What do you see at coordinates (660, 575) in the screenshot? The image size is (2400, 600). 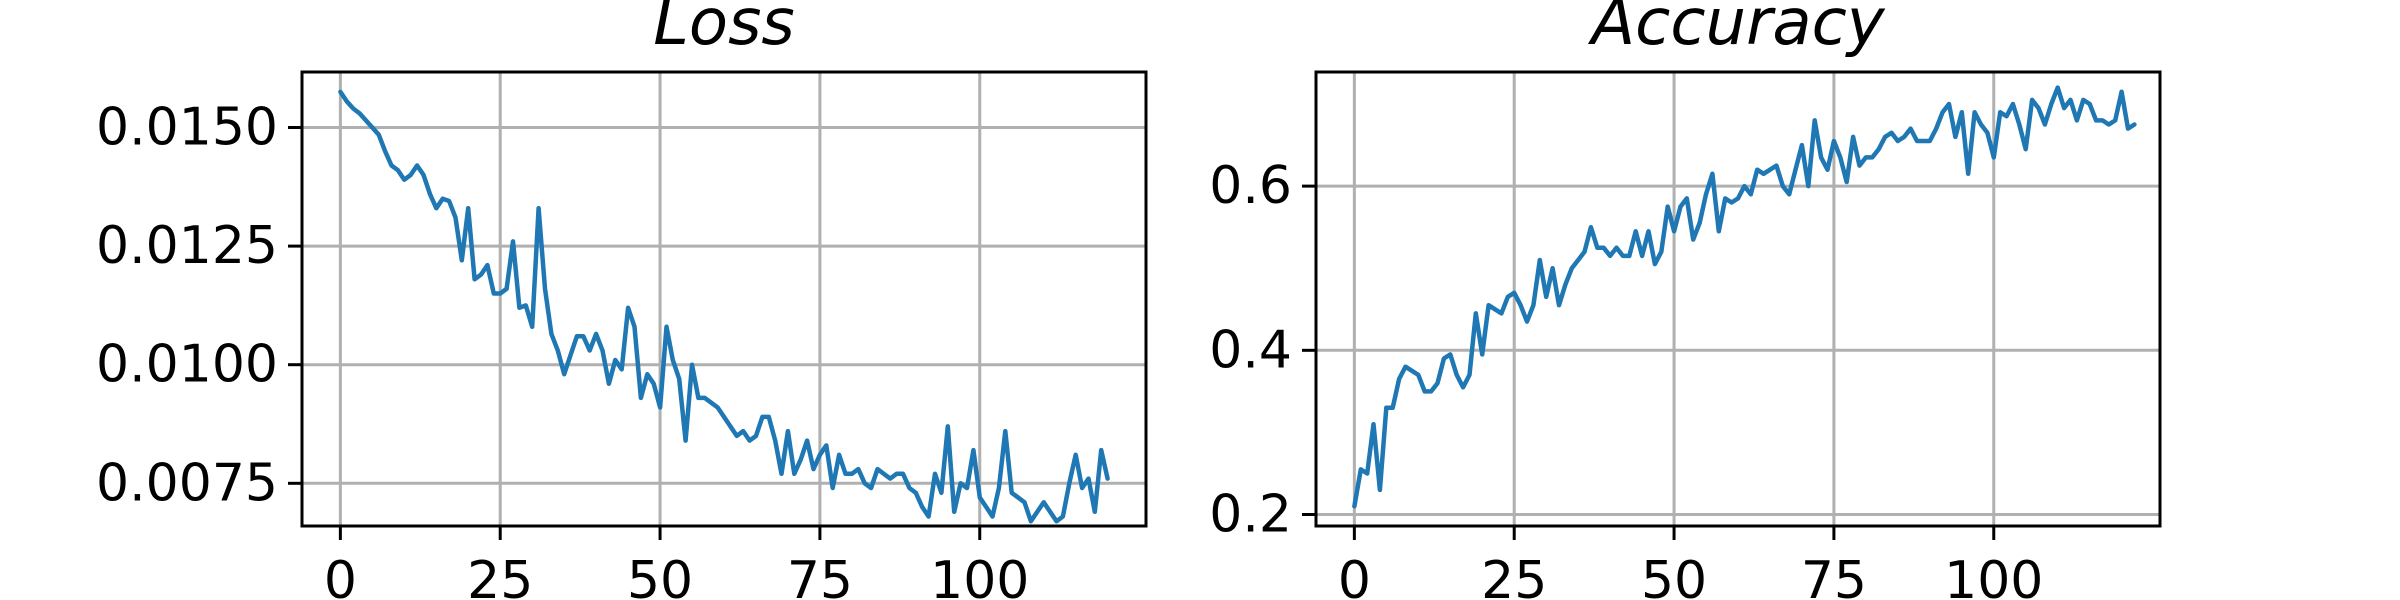 I see `loss-x-tick-label: 50` at bounding box center [660, 575].